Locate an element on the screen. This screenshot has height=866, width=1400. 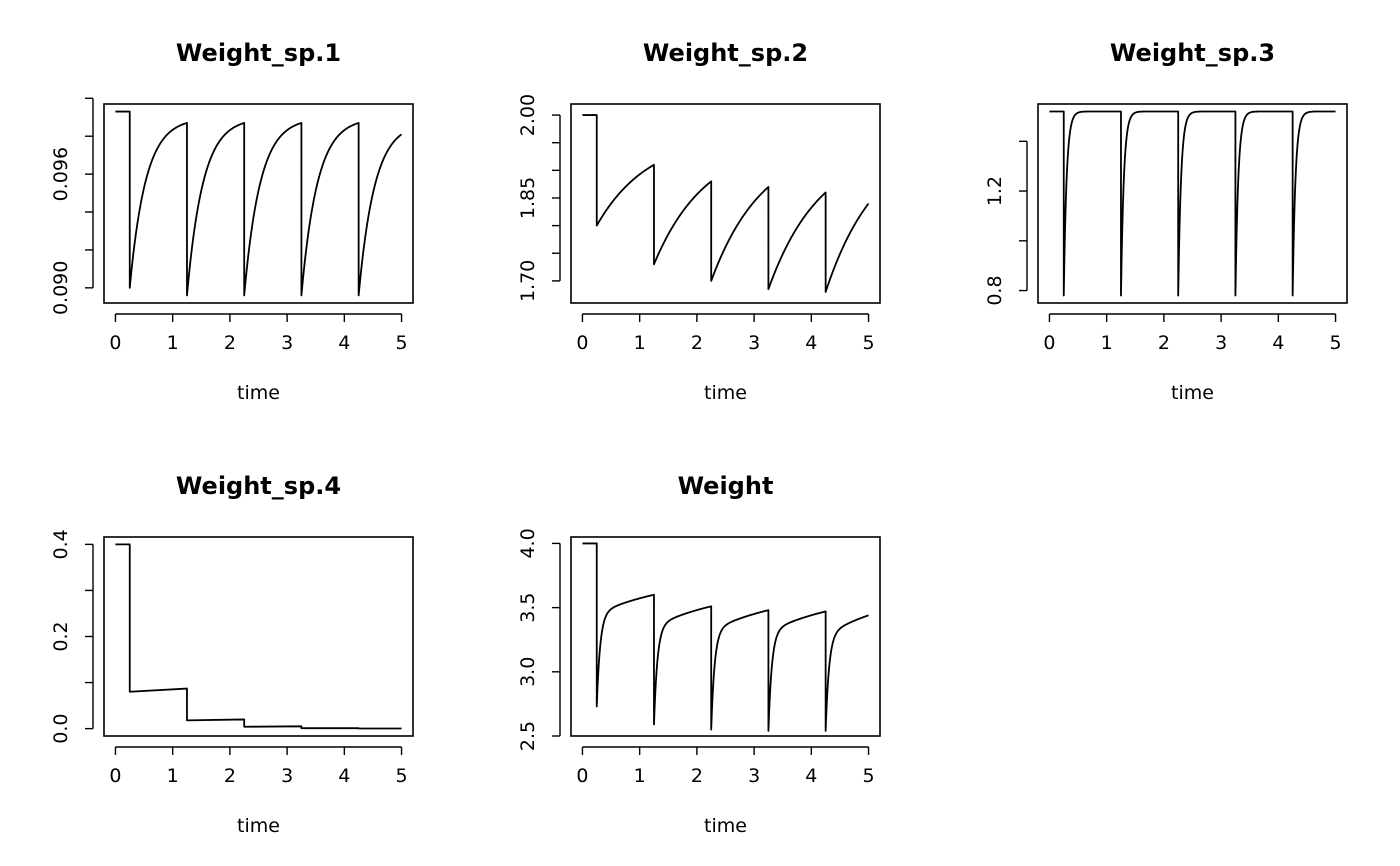
panel-weight-sp-4: Weight_sp.4 0 1 2 3 4 5 time 0.0 0.2 0.4 is located at coordinates (232, 654).